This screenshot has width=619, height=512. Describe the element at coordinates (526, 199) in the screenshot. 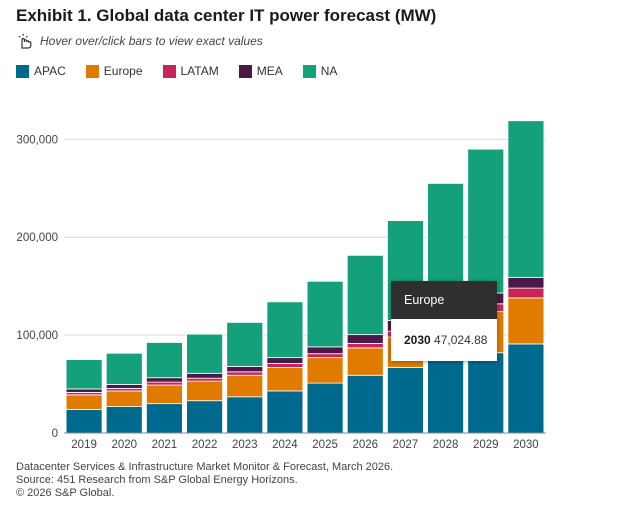

I see `bar-segment-na-2030` at that location.